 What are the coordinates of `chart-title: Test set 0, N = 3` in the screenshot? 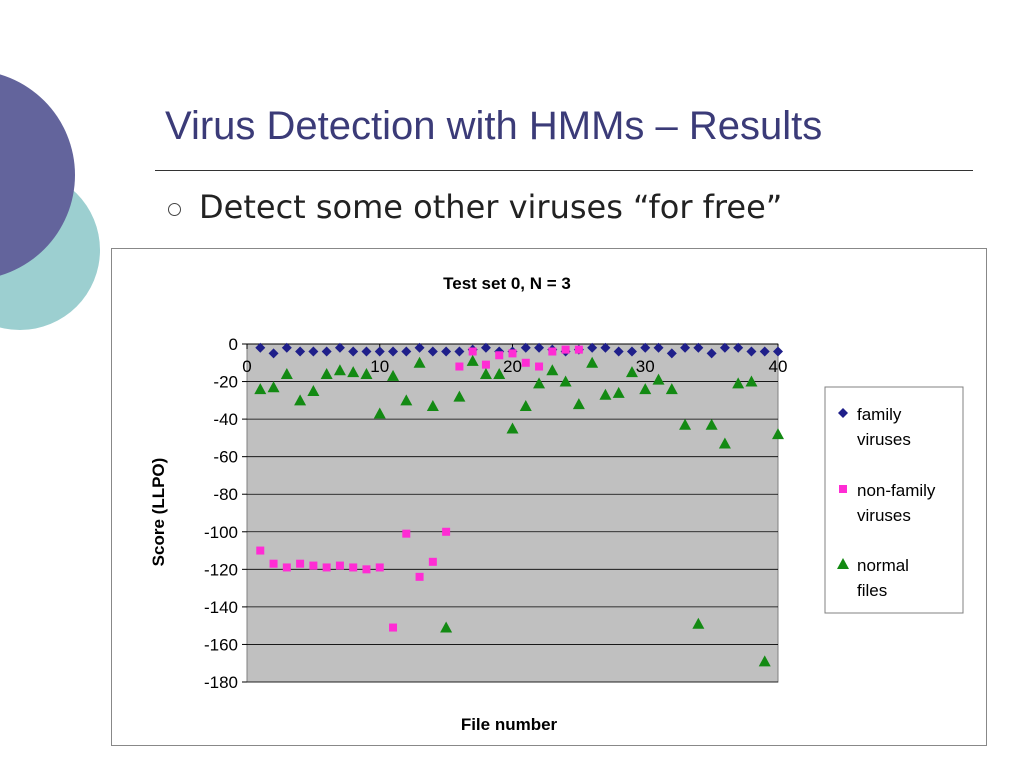 It's located at (507, 283).